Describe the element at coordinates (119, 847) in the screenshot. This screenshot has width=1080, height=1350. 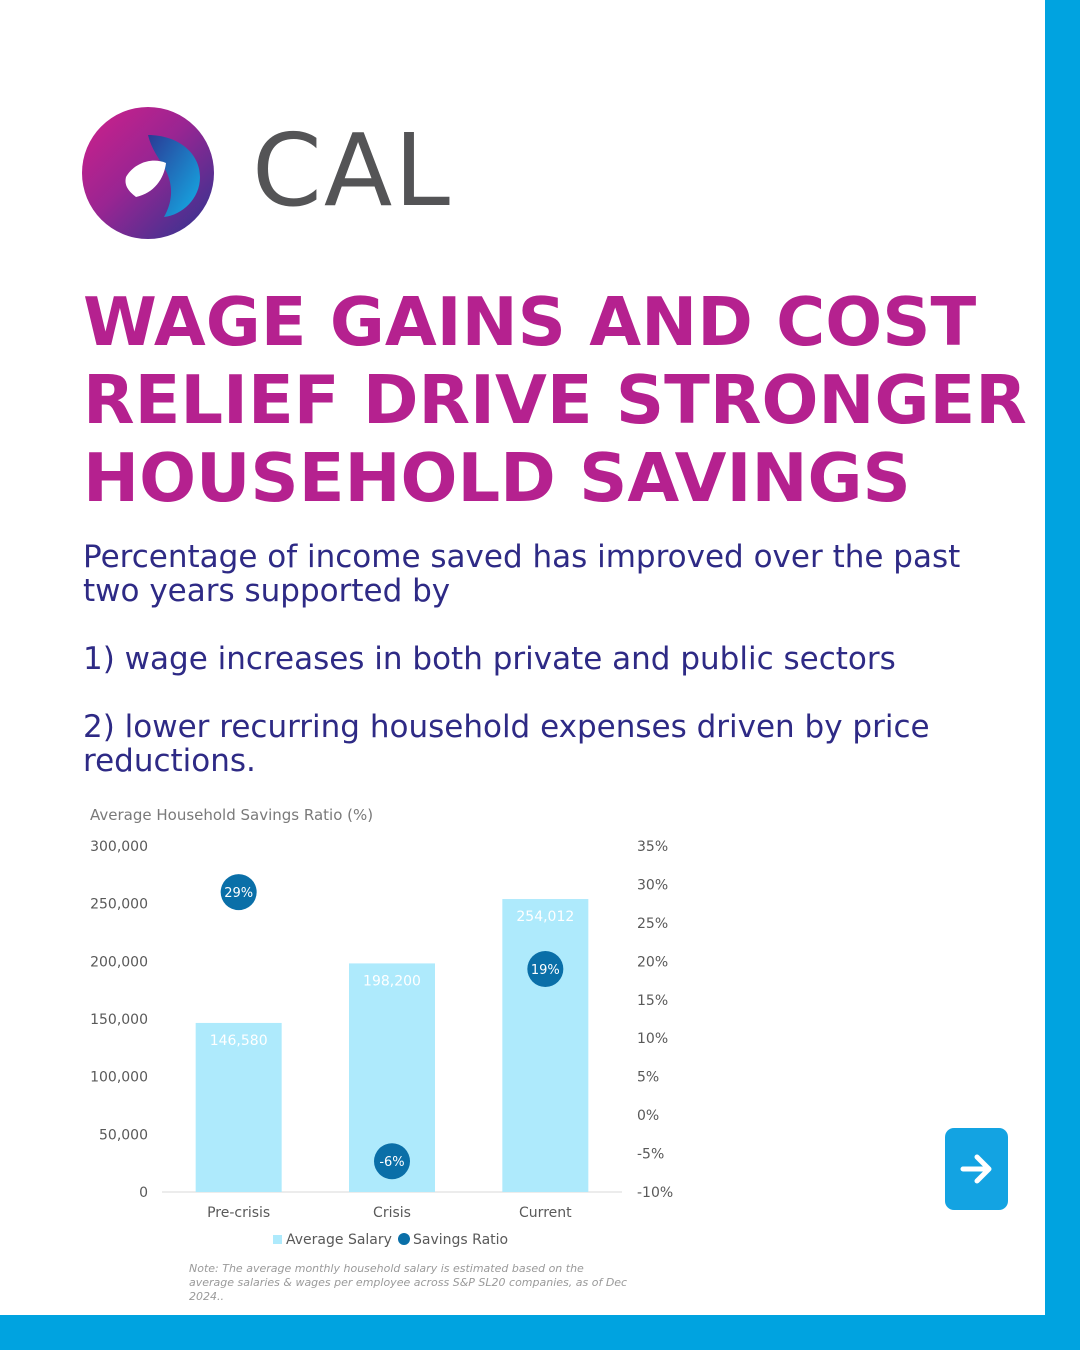
I see `y-left-tick-label: 300,000` at that location.